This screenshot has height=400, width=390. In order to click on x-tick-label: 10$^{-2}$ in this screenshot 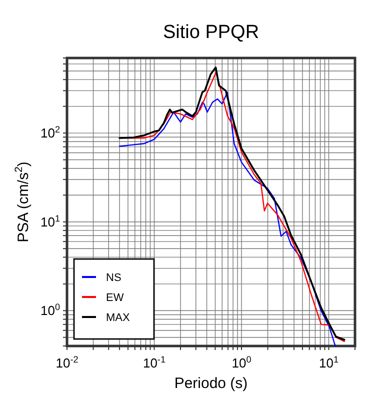, I will do `click(67, 362)`.